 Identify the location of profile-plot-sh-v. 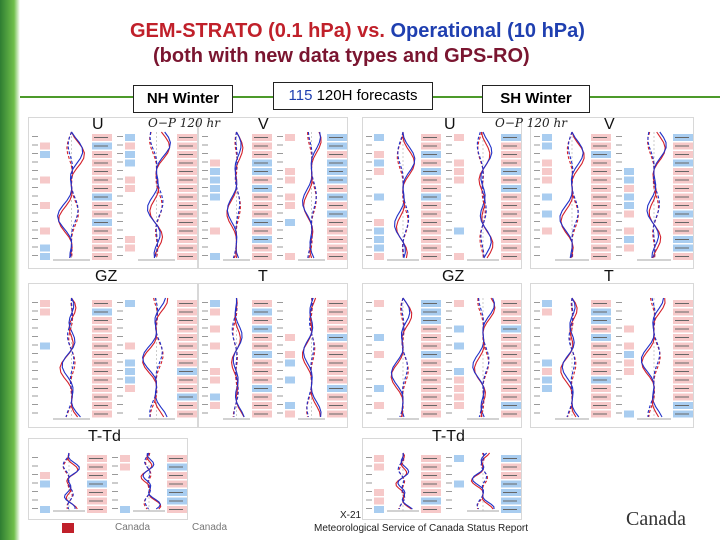
(613, 196).